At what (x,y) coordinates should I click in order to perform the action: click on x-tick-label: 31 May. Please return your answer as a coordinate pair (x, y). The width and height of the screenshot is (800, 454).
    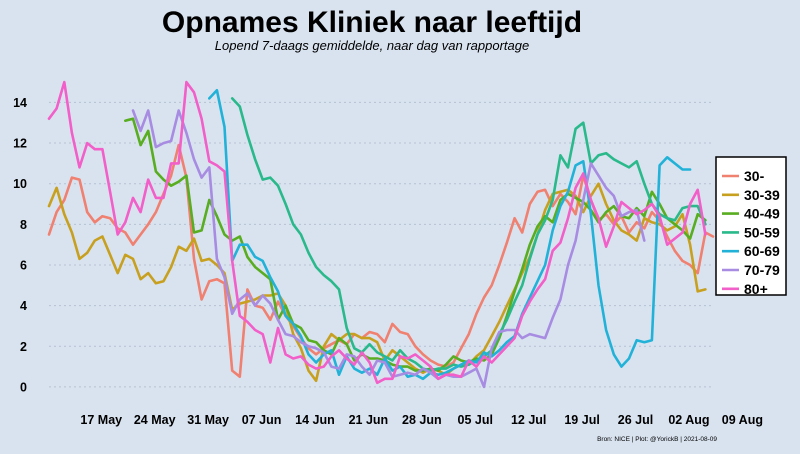
    Looking at the image, I should click on (208, 420).